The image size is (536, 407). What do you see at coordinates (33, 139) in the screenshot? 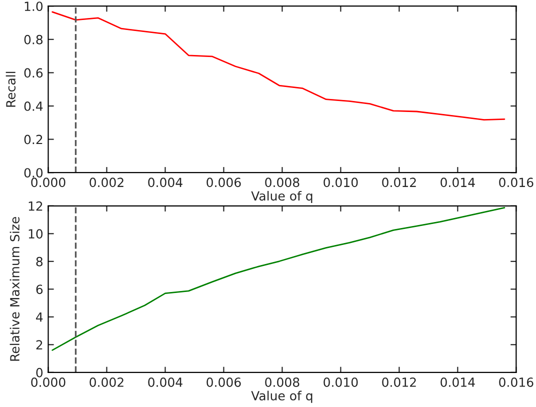
I see `y-tick-label: 0.2` at bounding box center [33, 139].